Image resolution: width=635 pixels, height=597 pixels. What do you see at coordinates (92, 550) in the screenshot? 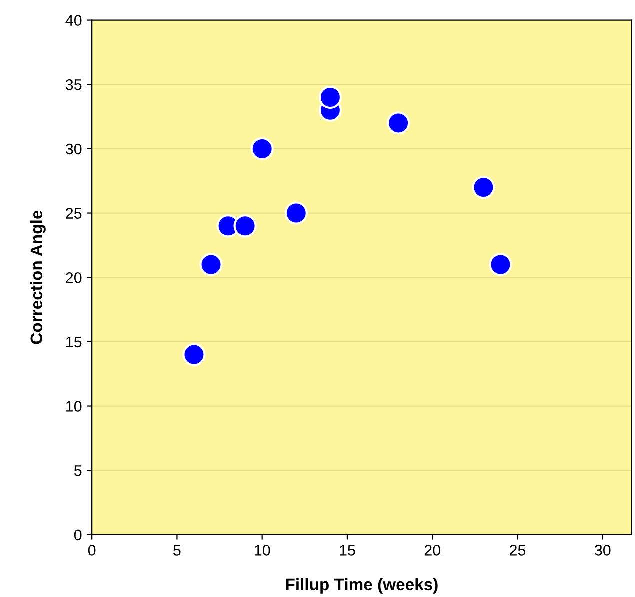
I see `x-tick-label: 0` at bounding box center [92, 550].